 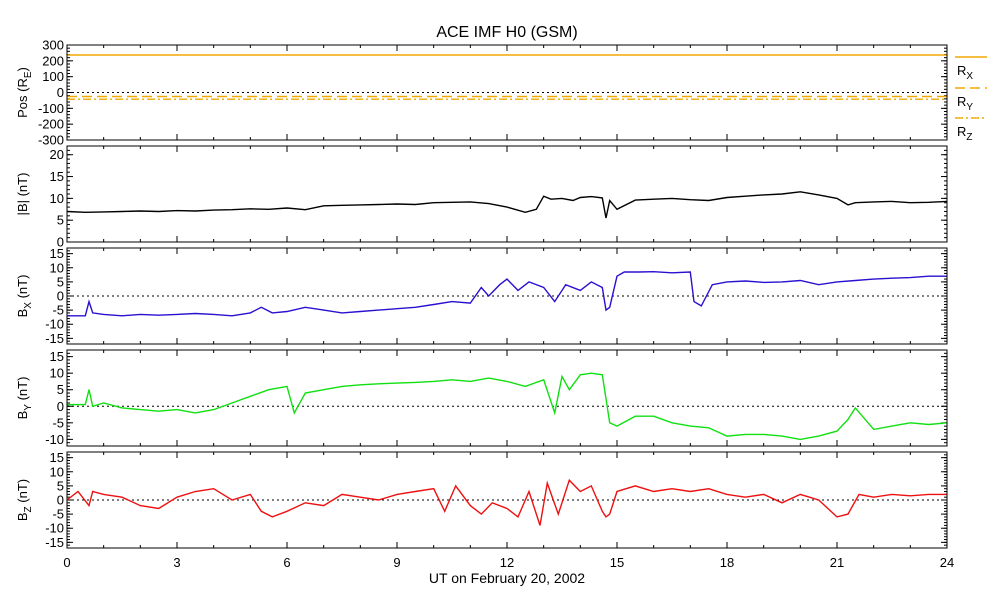 I want to click on y-axis-label-pos: Pos (RE), so click(x=24, y=92).